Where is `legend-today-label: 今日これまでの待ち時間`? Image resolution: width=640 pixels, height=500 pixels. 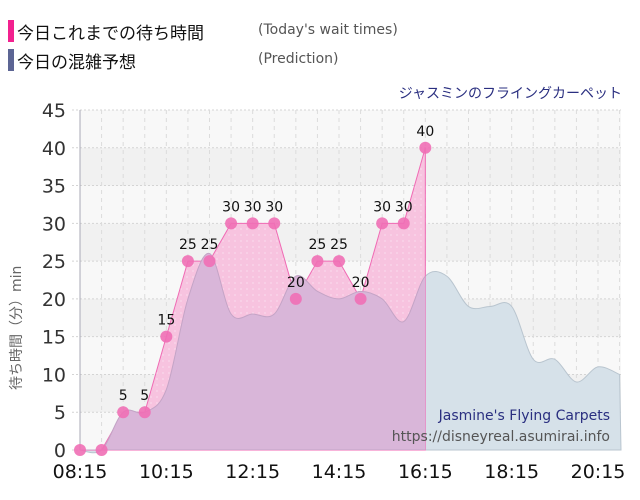
legend-today-label: 今日これまでの待ち時間 is located at coordinates (110, 33).